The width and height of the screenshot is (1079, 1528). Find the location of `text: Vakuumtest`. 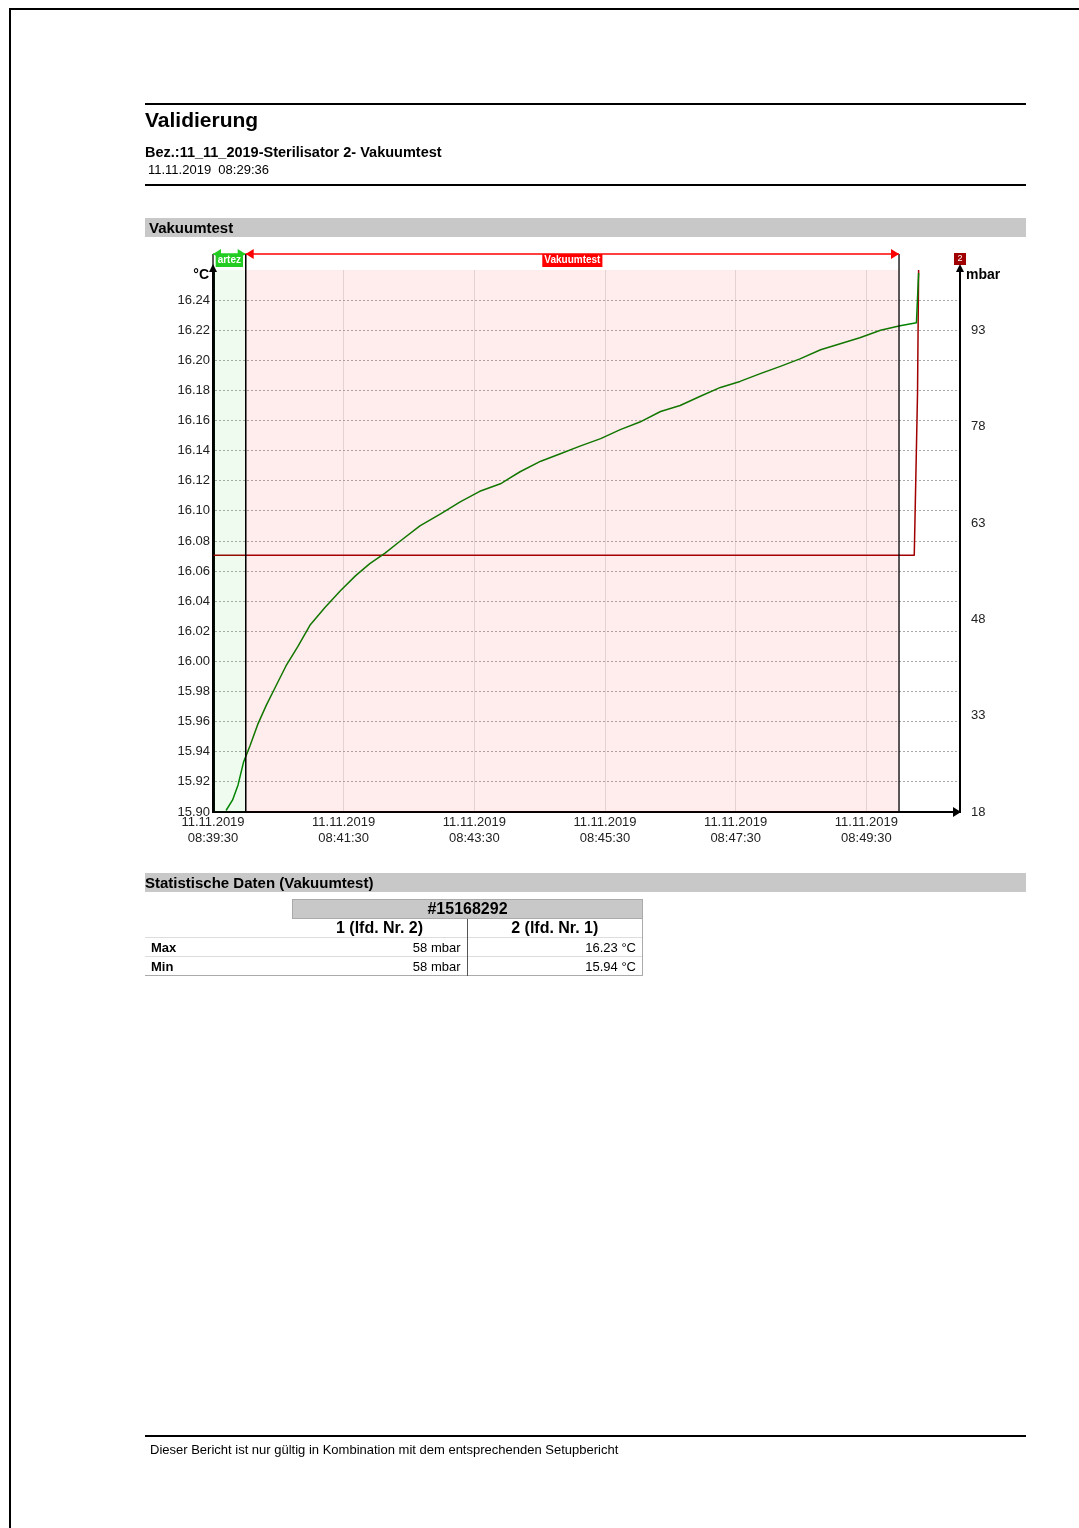

text: Vakuumtest is located at coordinates (585, 227).